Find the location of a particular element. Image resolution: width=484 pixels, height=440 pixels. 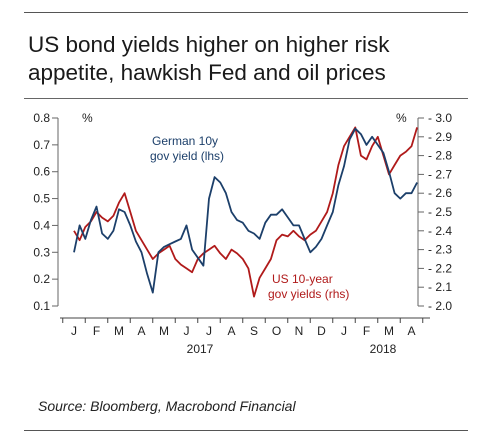

right-tick-label: - 2.8 is located at coordinates (440, 156).